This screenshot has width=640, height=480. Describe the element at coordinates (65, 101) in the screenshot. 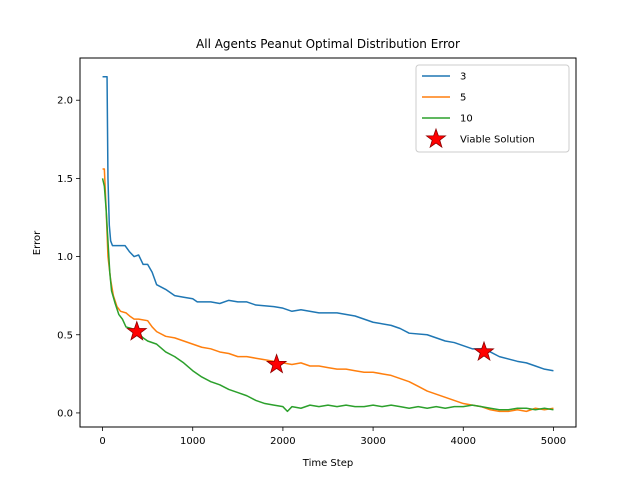

I see `y-tick-label: 2.0` at that location.